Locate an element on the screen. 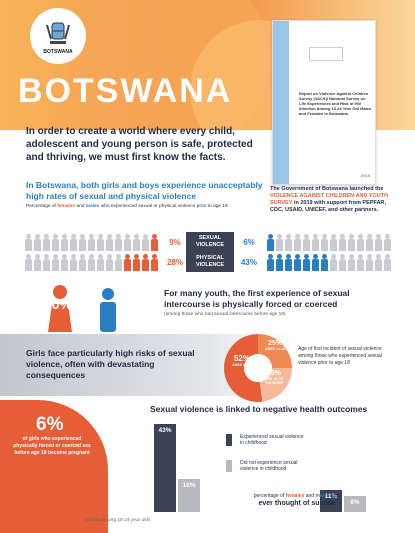  forced-sex-figures is located at coordinates (82, 308).